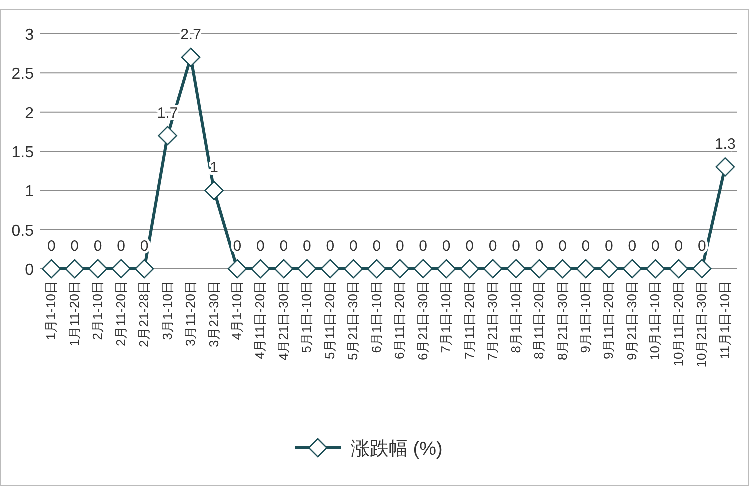  What do you see at coordinates (98, 310) in the screenshot?
I see `x-tick-label: 2月1-10日` at bounding box center [98, 310].